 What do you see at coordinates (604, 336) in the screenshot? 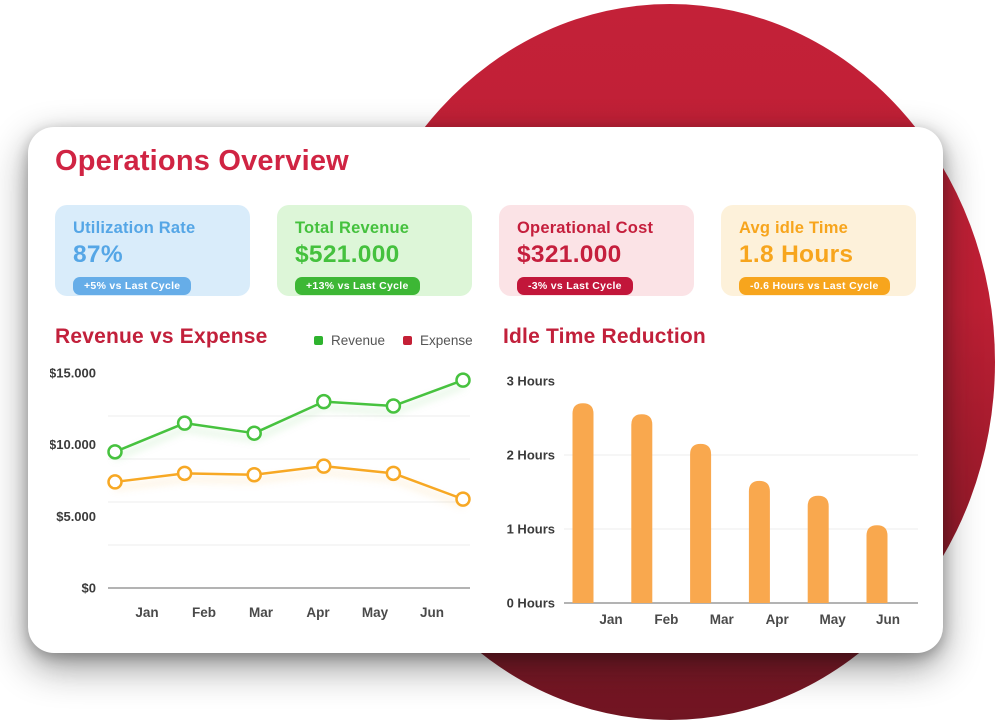
I see `bar-chart-title: Idle Time Reduction` at bounding box center [604, 336].